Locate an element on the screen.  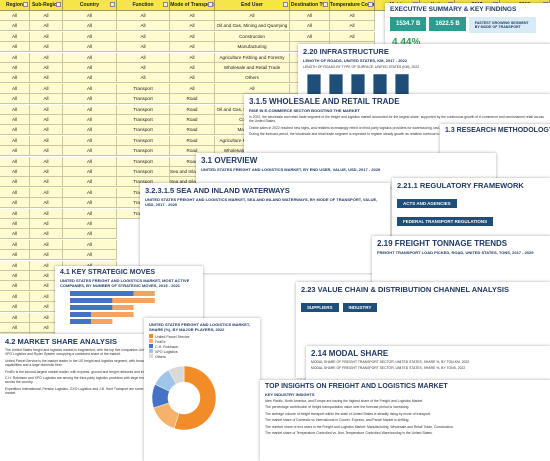
column-header: Region is located at coordinates (15, 5).